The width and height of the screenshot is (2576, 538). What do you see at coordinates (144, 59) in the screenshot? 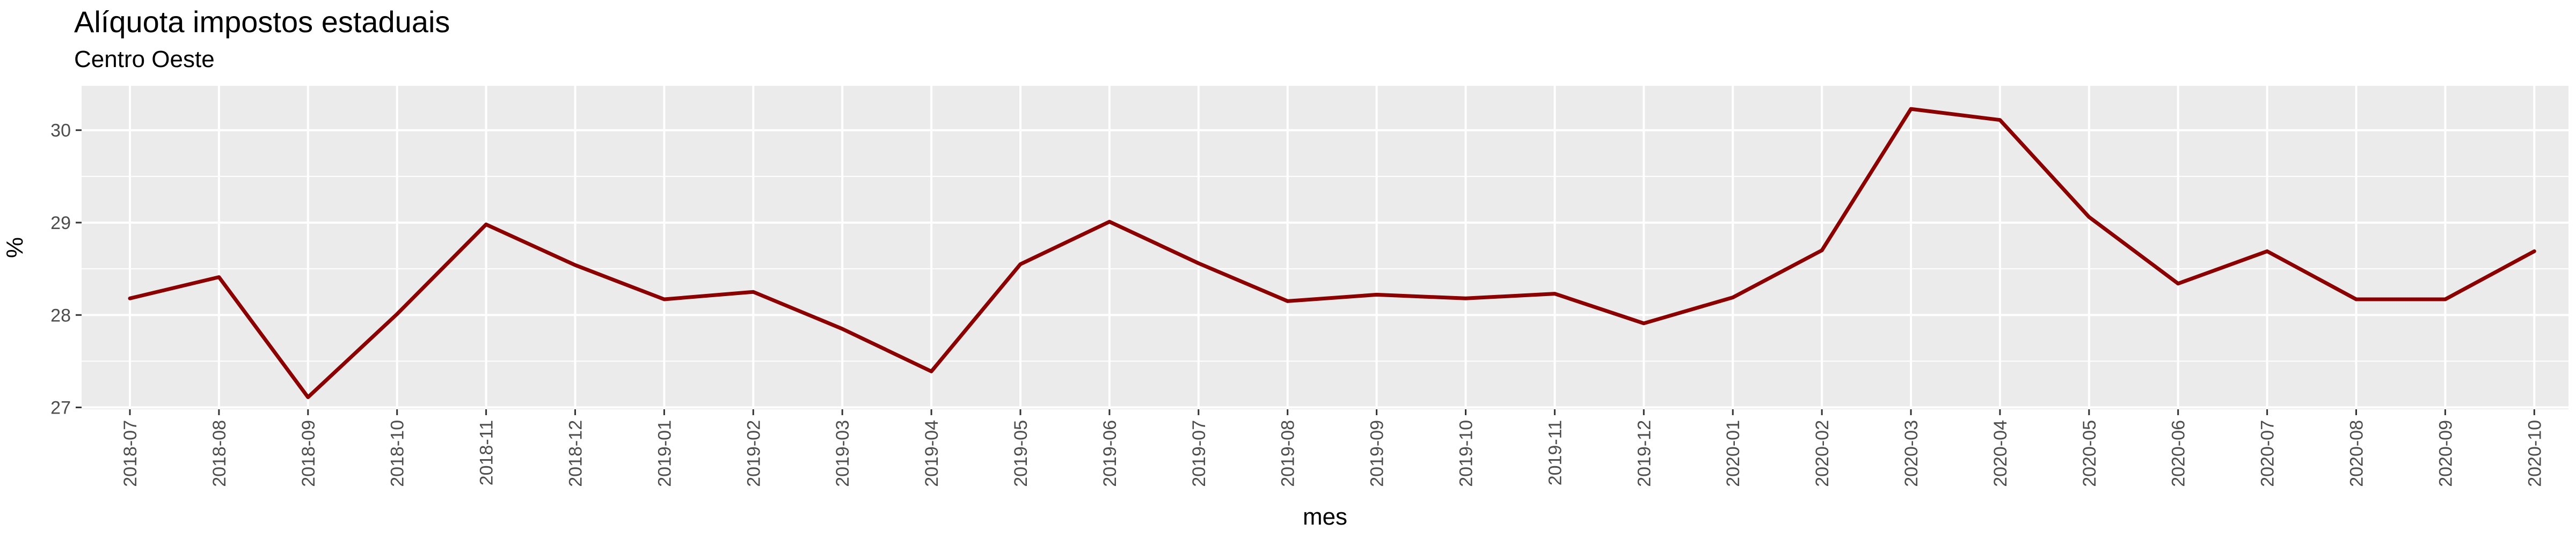
I see `chart-subtitle: Centro Oeste` at bounding box center [144, 59].